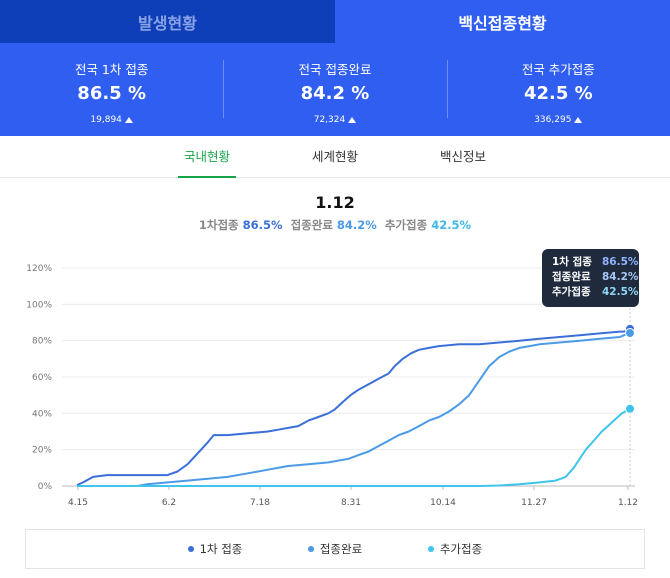 The image size is (670, 578). I want to click on legend-item-first: 1차 접종, so click(215, 549).